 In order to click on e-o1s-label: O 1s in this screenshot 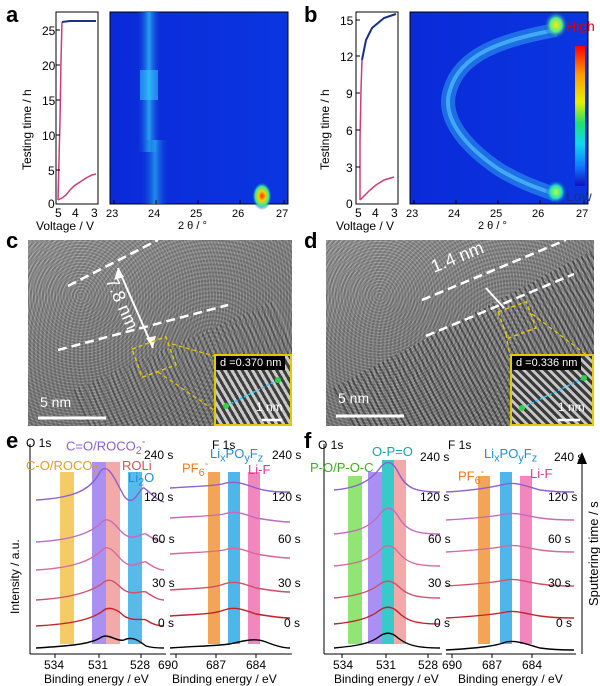, I will do `click(39, 443)`.